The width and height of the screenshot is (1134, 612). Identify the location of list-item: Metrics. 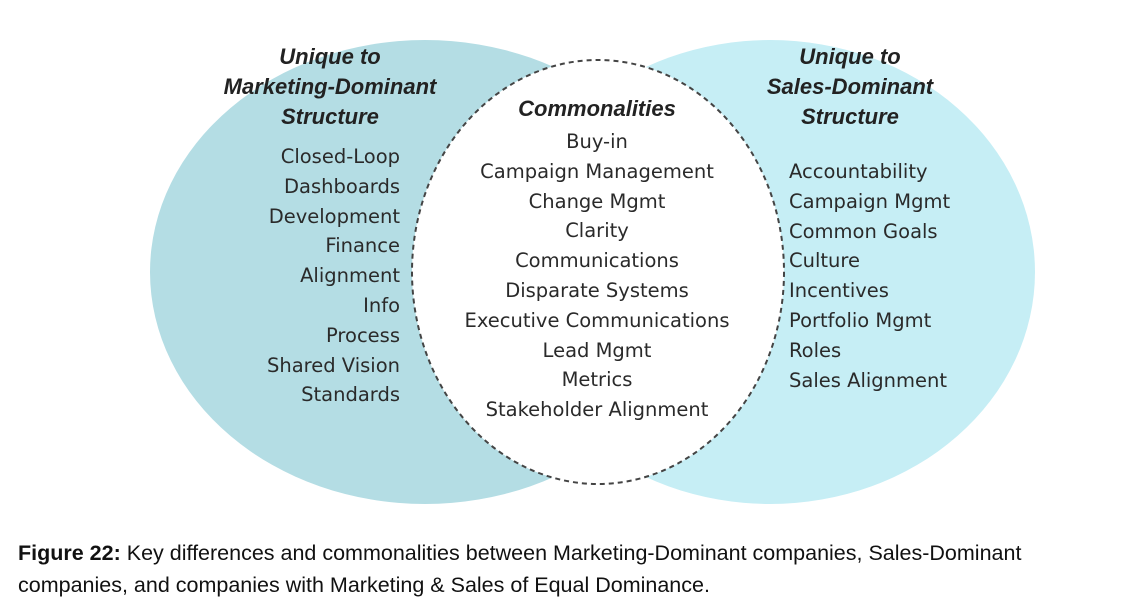
(597, 380).